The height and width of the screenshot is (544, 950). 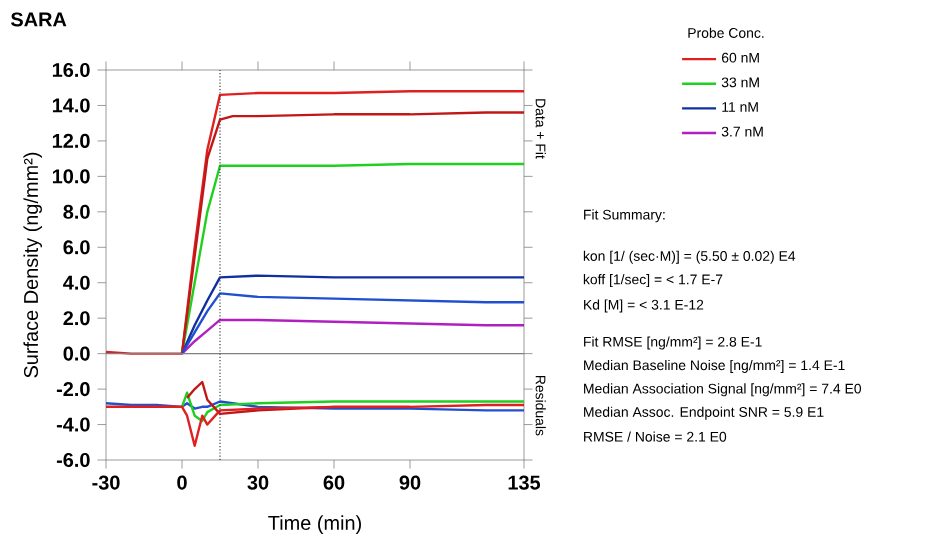 I want to click on x-tick-label: -30, so click(x=106, y=482).